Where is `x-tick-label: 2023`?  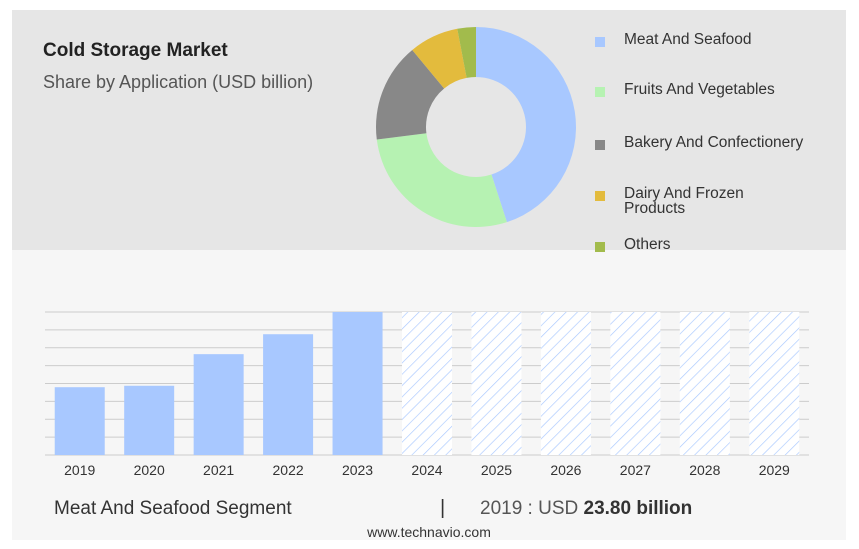 x-tick-label: 2023 is located at coordinates (357, 470).